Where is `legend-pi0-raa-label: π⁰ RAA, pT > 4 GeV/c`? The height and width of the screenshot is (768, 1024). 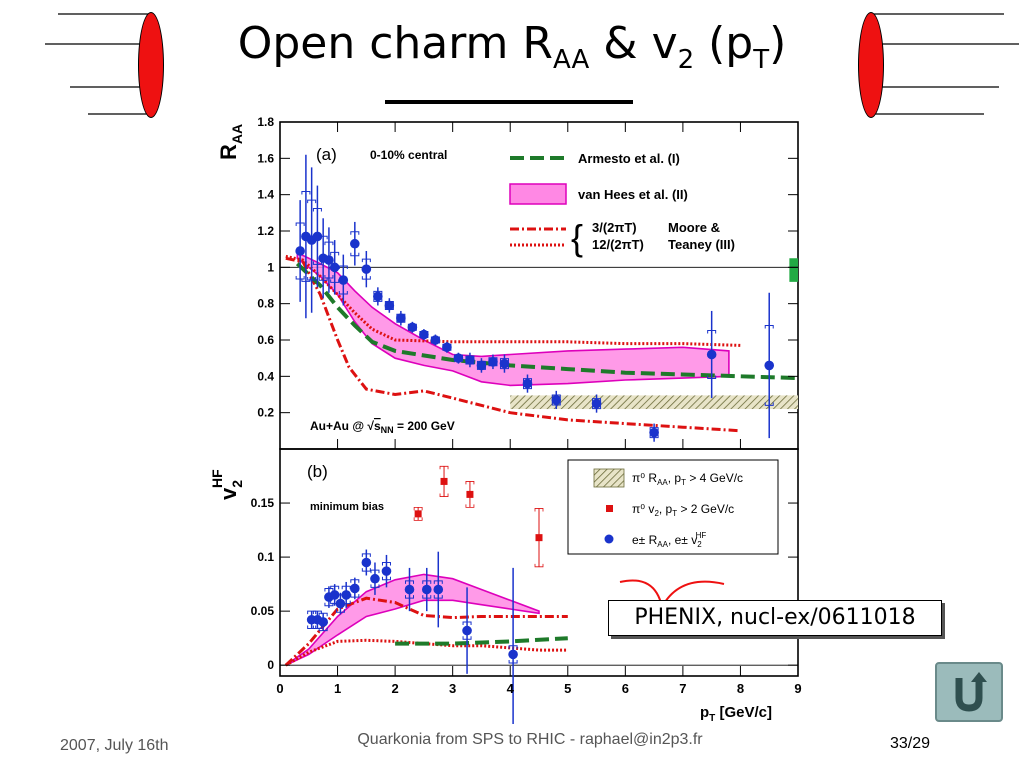
legend-pi0-raa-label: π⁰ RAA, pT > 4 GeV/c is located at coordinates (687, 479).